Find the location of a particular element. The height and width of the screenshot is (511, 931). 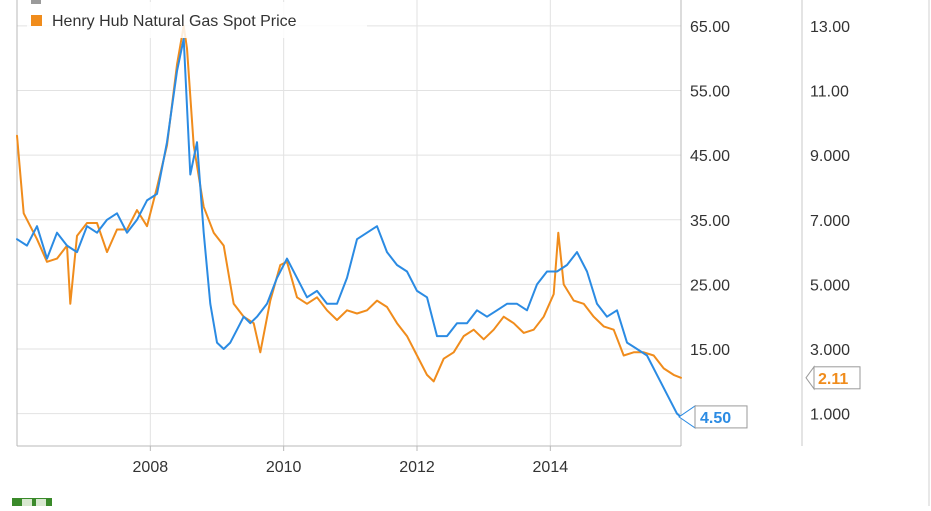

logo is located at coordinates (32, 502).